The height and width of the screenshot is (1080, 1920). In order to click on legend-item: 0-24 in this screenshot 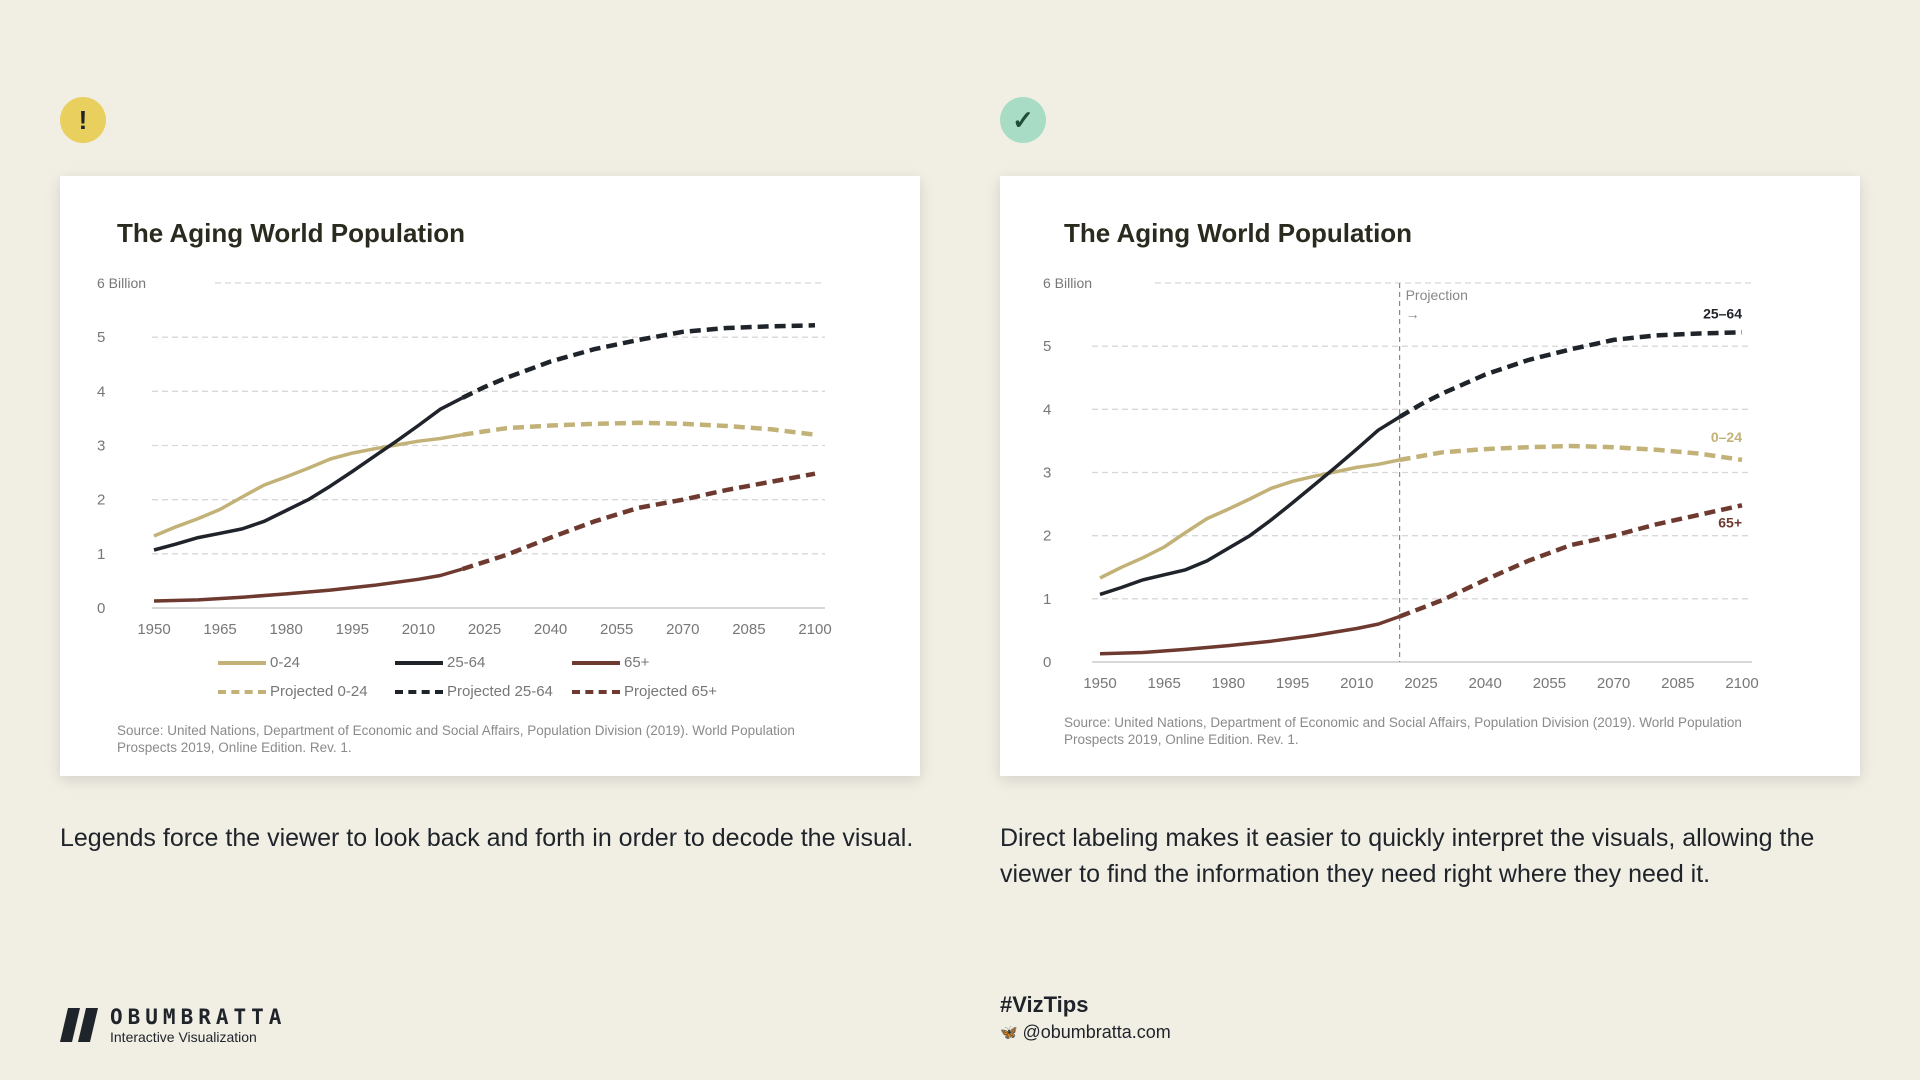, I will do `click(259, 662)`.